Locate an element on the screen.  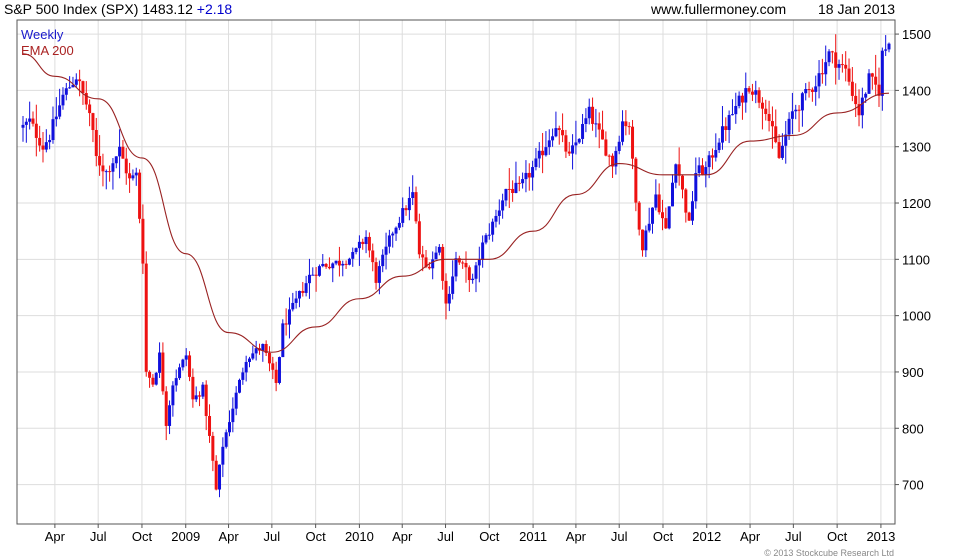
y-tick-label: 1400 is located at coordinates (916, 90).